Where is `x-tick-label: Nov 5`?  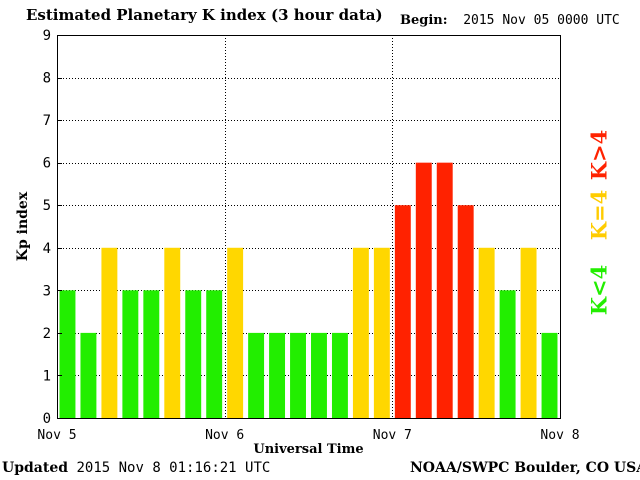 x-tick-label: Nov 5 is located at coordinates (56, 435).